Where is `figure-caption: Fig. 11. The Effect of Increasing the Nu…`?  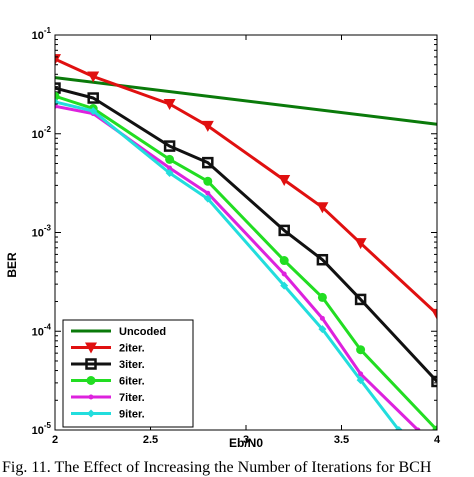 figure-caption: Fig. 11. The Effect of Increasing the Nu… is located at coordinates (217, 467).